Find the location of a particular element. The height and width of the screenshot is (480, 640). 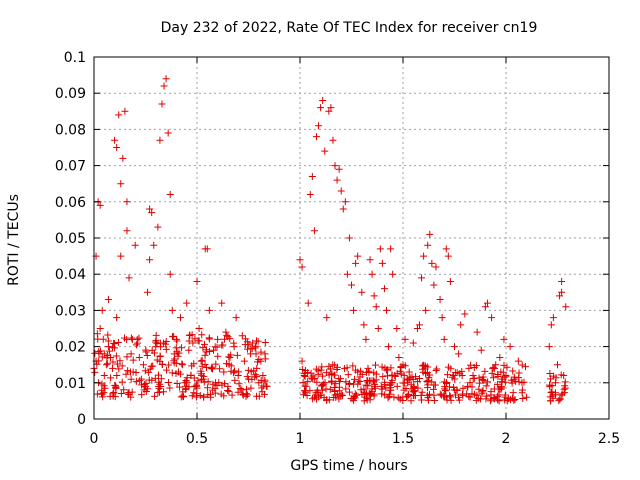

x-tick-label: 0 is located at coordinates (94, 439).